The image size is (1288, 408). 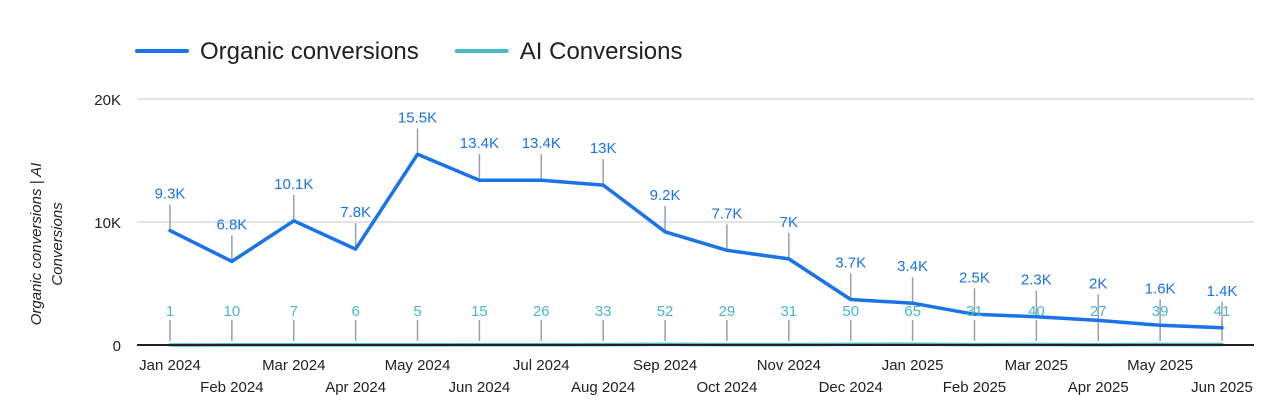 What do you see at coordinates (1036, 280) in the screenshot?
I see `data-label-0-14: 2.3K` at bounding box center [1036, 280].